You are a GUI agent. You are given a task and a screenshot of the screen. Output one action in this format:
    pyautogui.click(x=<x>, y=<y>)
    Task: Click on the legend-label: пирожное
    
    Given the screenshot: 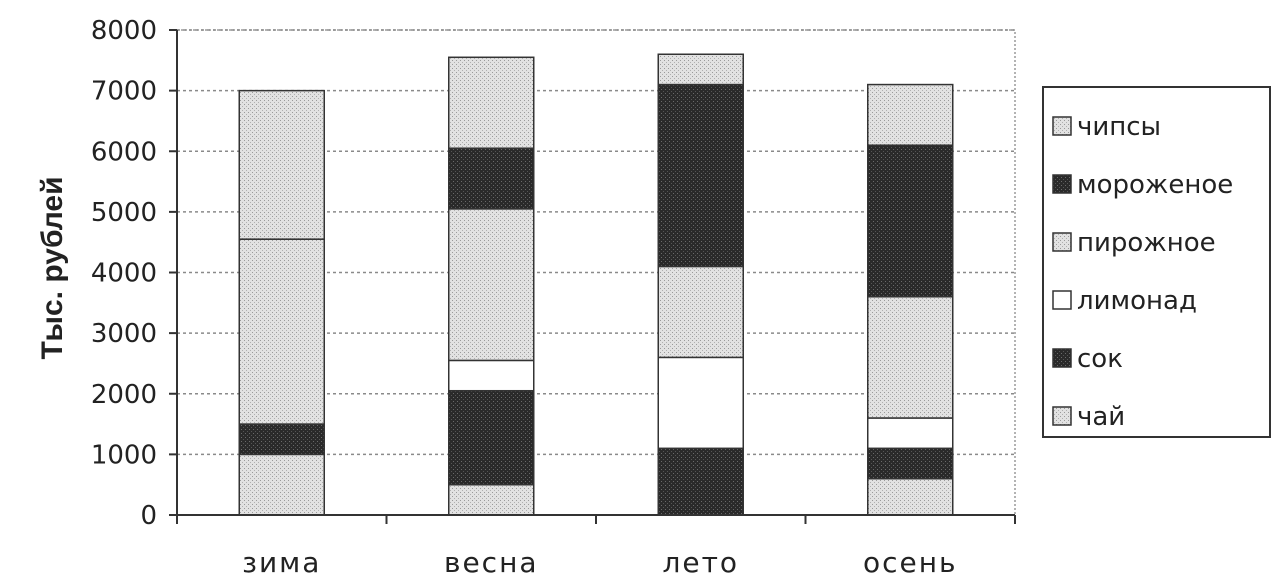 What is the action you would take?
    pyautogui.click(x=1146, y=243)
    